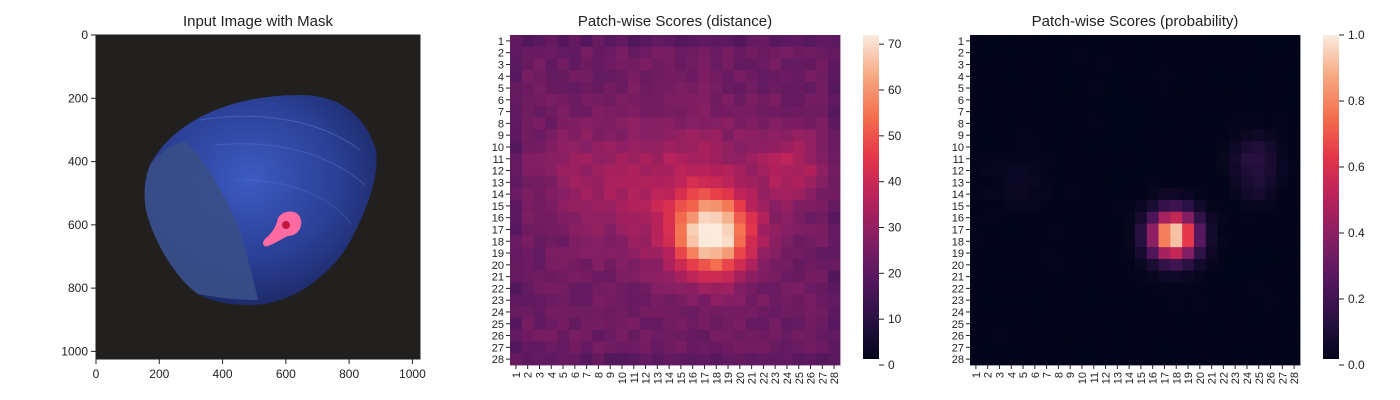 The height and width of the screenshot is (400, 1400). Describe the element at coordinates (958, 160) in the screenshot. I see `row-tick-label: 11` at that location.